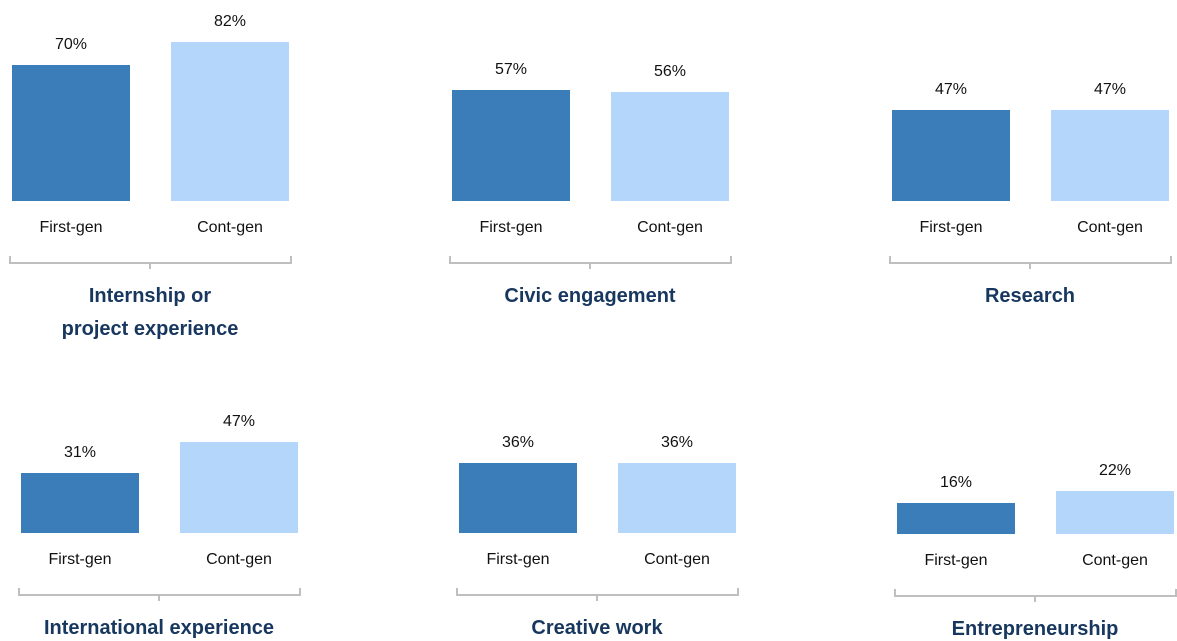 The image size is (1177, 641). What do you see at coordinates (511, 70) in the screenshot?
I see `value-label: 57%` at bounding box center [511, 70].